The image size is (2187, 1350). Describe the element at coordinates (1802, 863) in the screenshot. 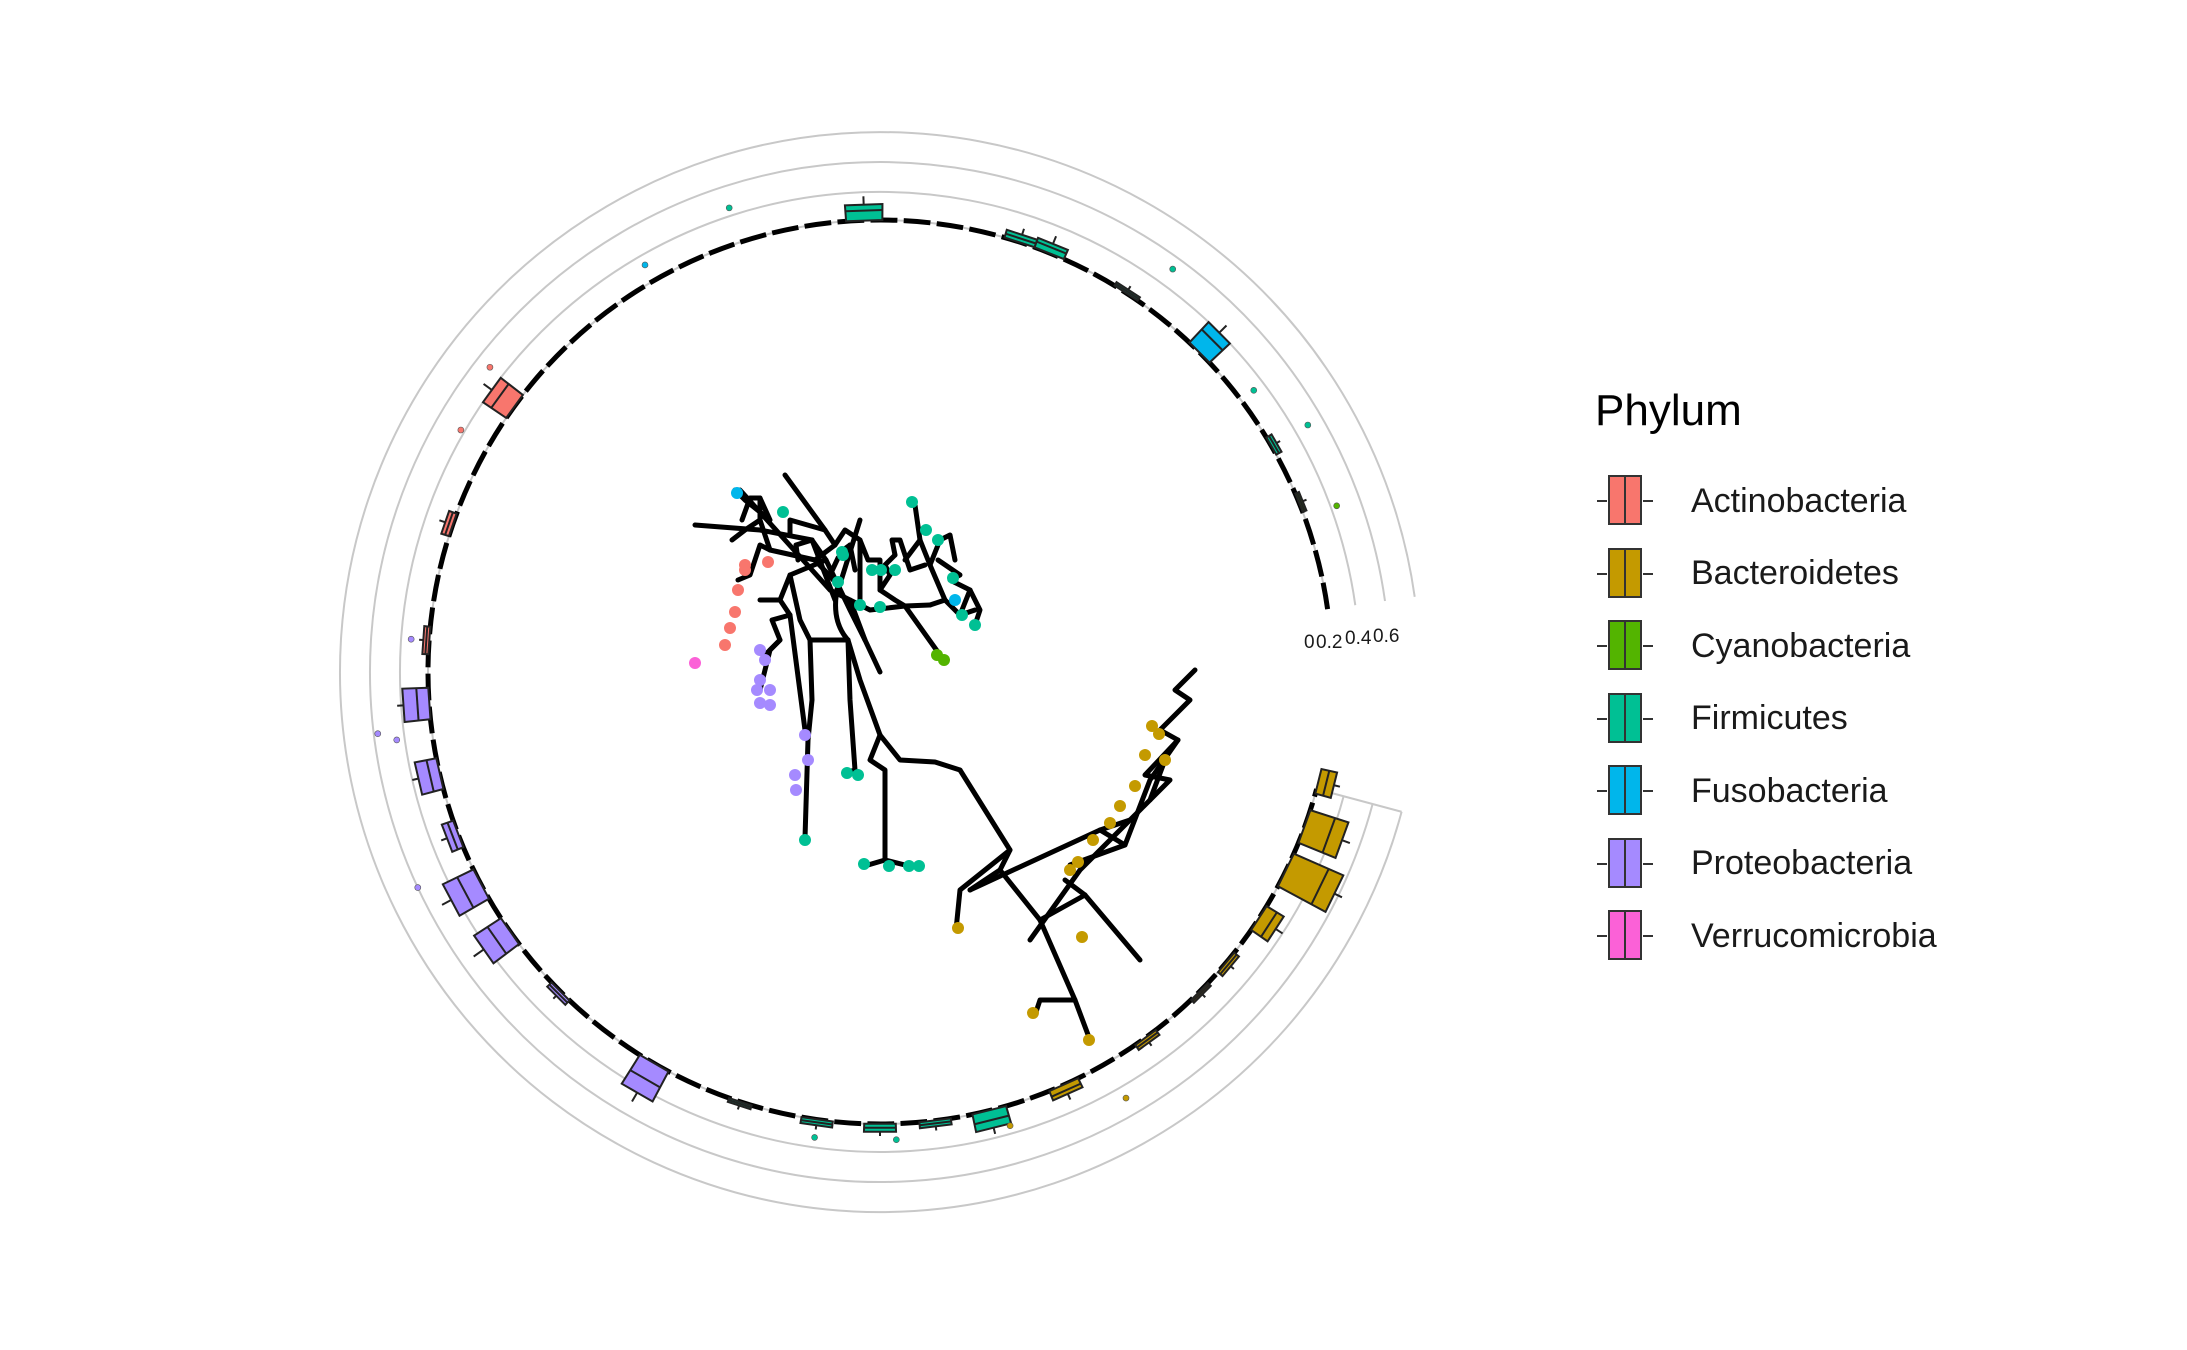

I see `legend-label: Proteobacteria` at that location.